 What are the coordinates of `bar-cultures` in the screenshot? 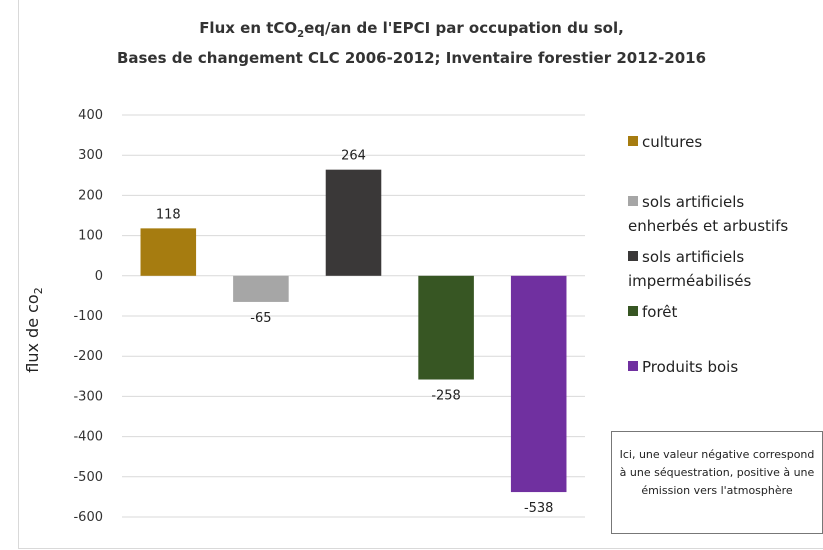 It's located at (168, 252).